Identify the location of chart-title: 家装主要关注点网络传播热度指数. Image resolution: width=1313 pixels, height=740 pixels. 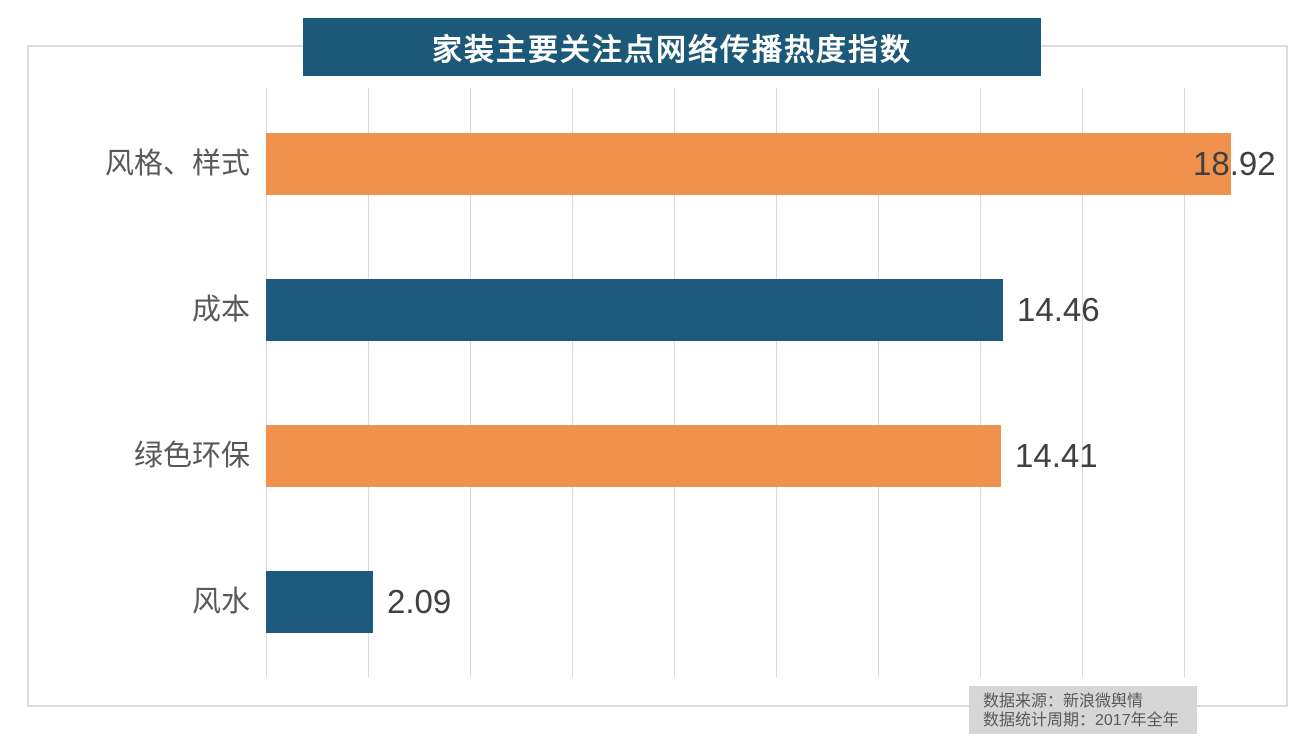
(672, 50).